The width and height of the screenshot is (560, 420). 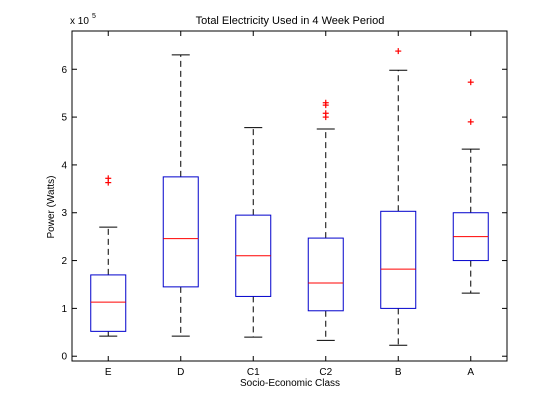 I want to click on y-tick-label: 6, so click(x=64, y=70).